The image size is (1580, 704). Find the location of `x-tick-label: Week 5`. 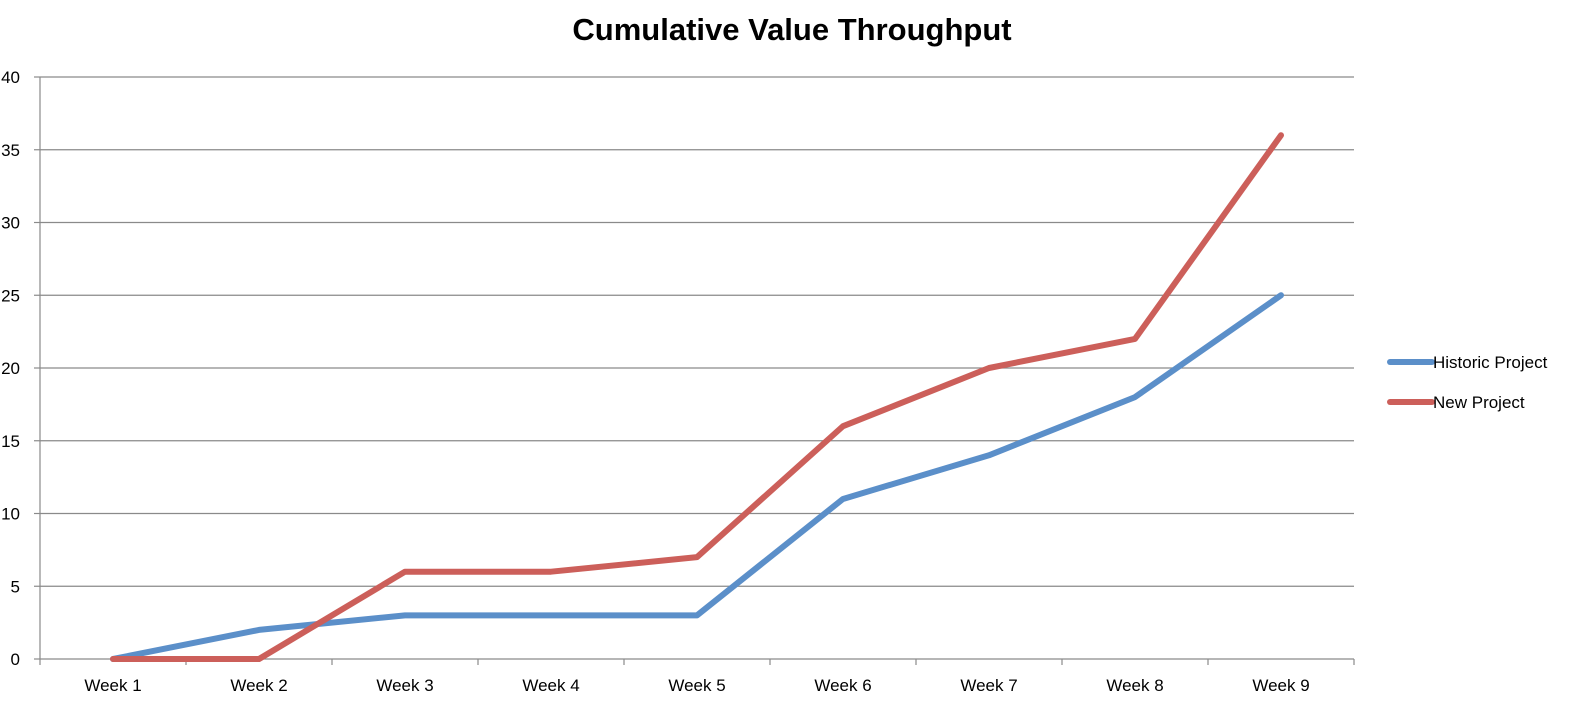

x-tick-label: Week 5 is located at coordinates (696, 685).